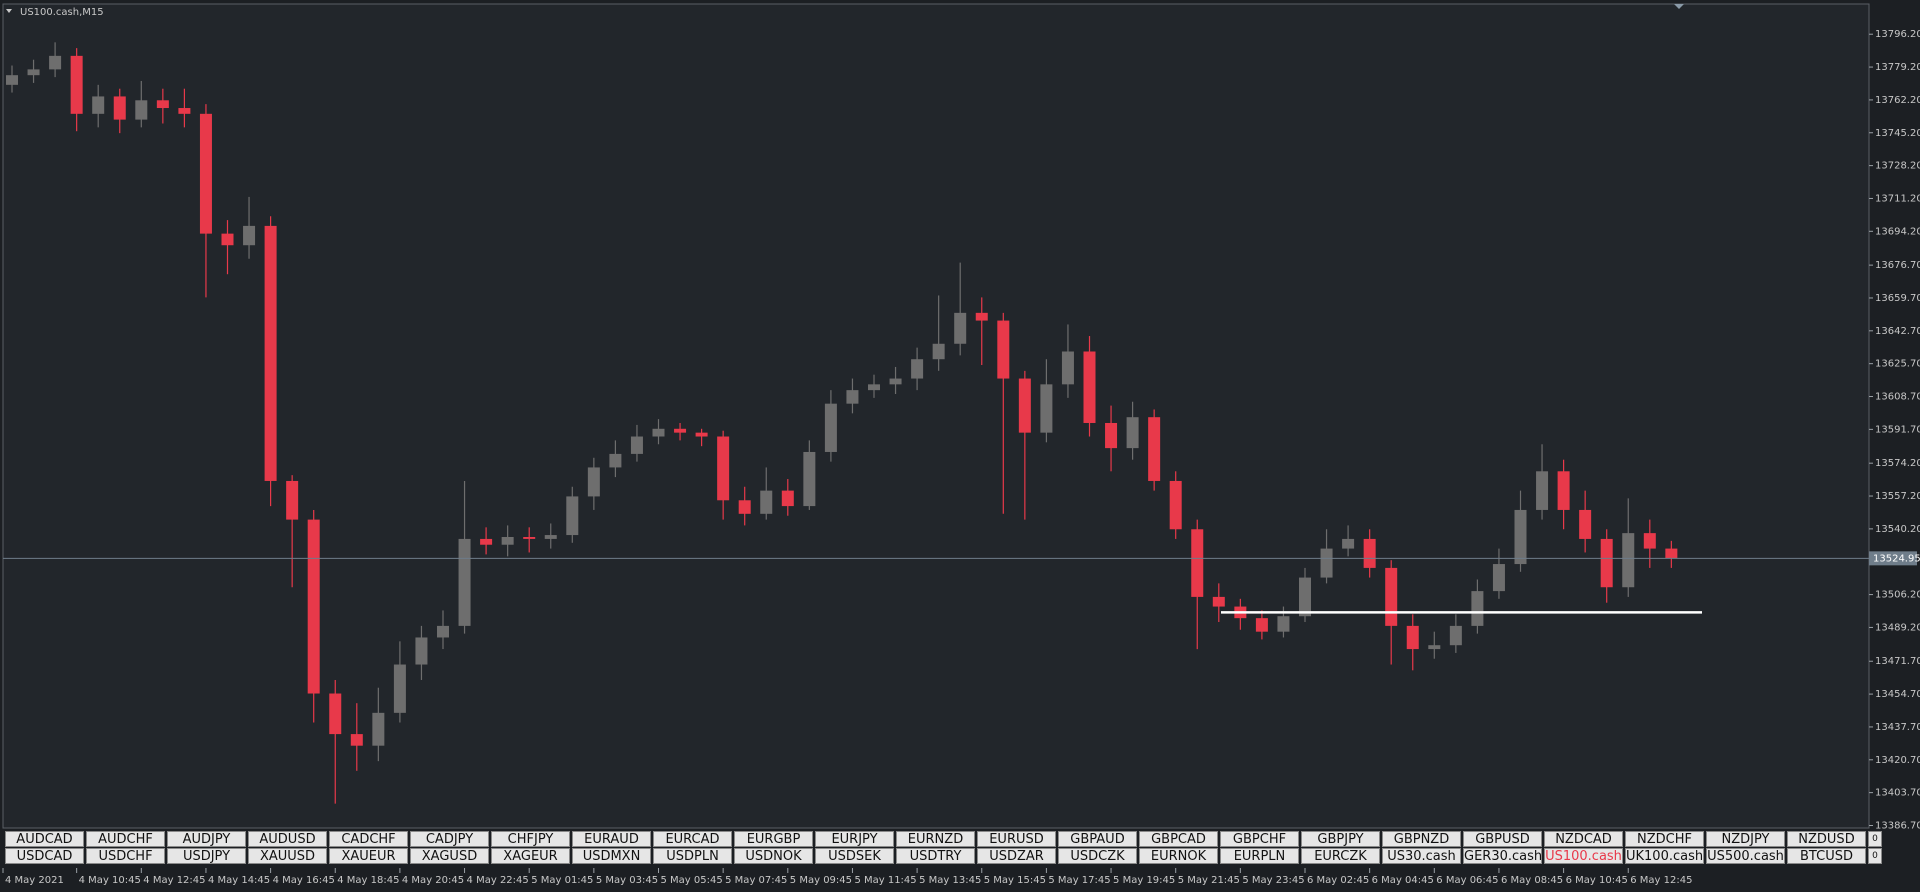 The image size is (1920, 892). Describe the element at coordinates (368, 856) in the screenshot. I see `symbol-button: XAUEUR` at that location.